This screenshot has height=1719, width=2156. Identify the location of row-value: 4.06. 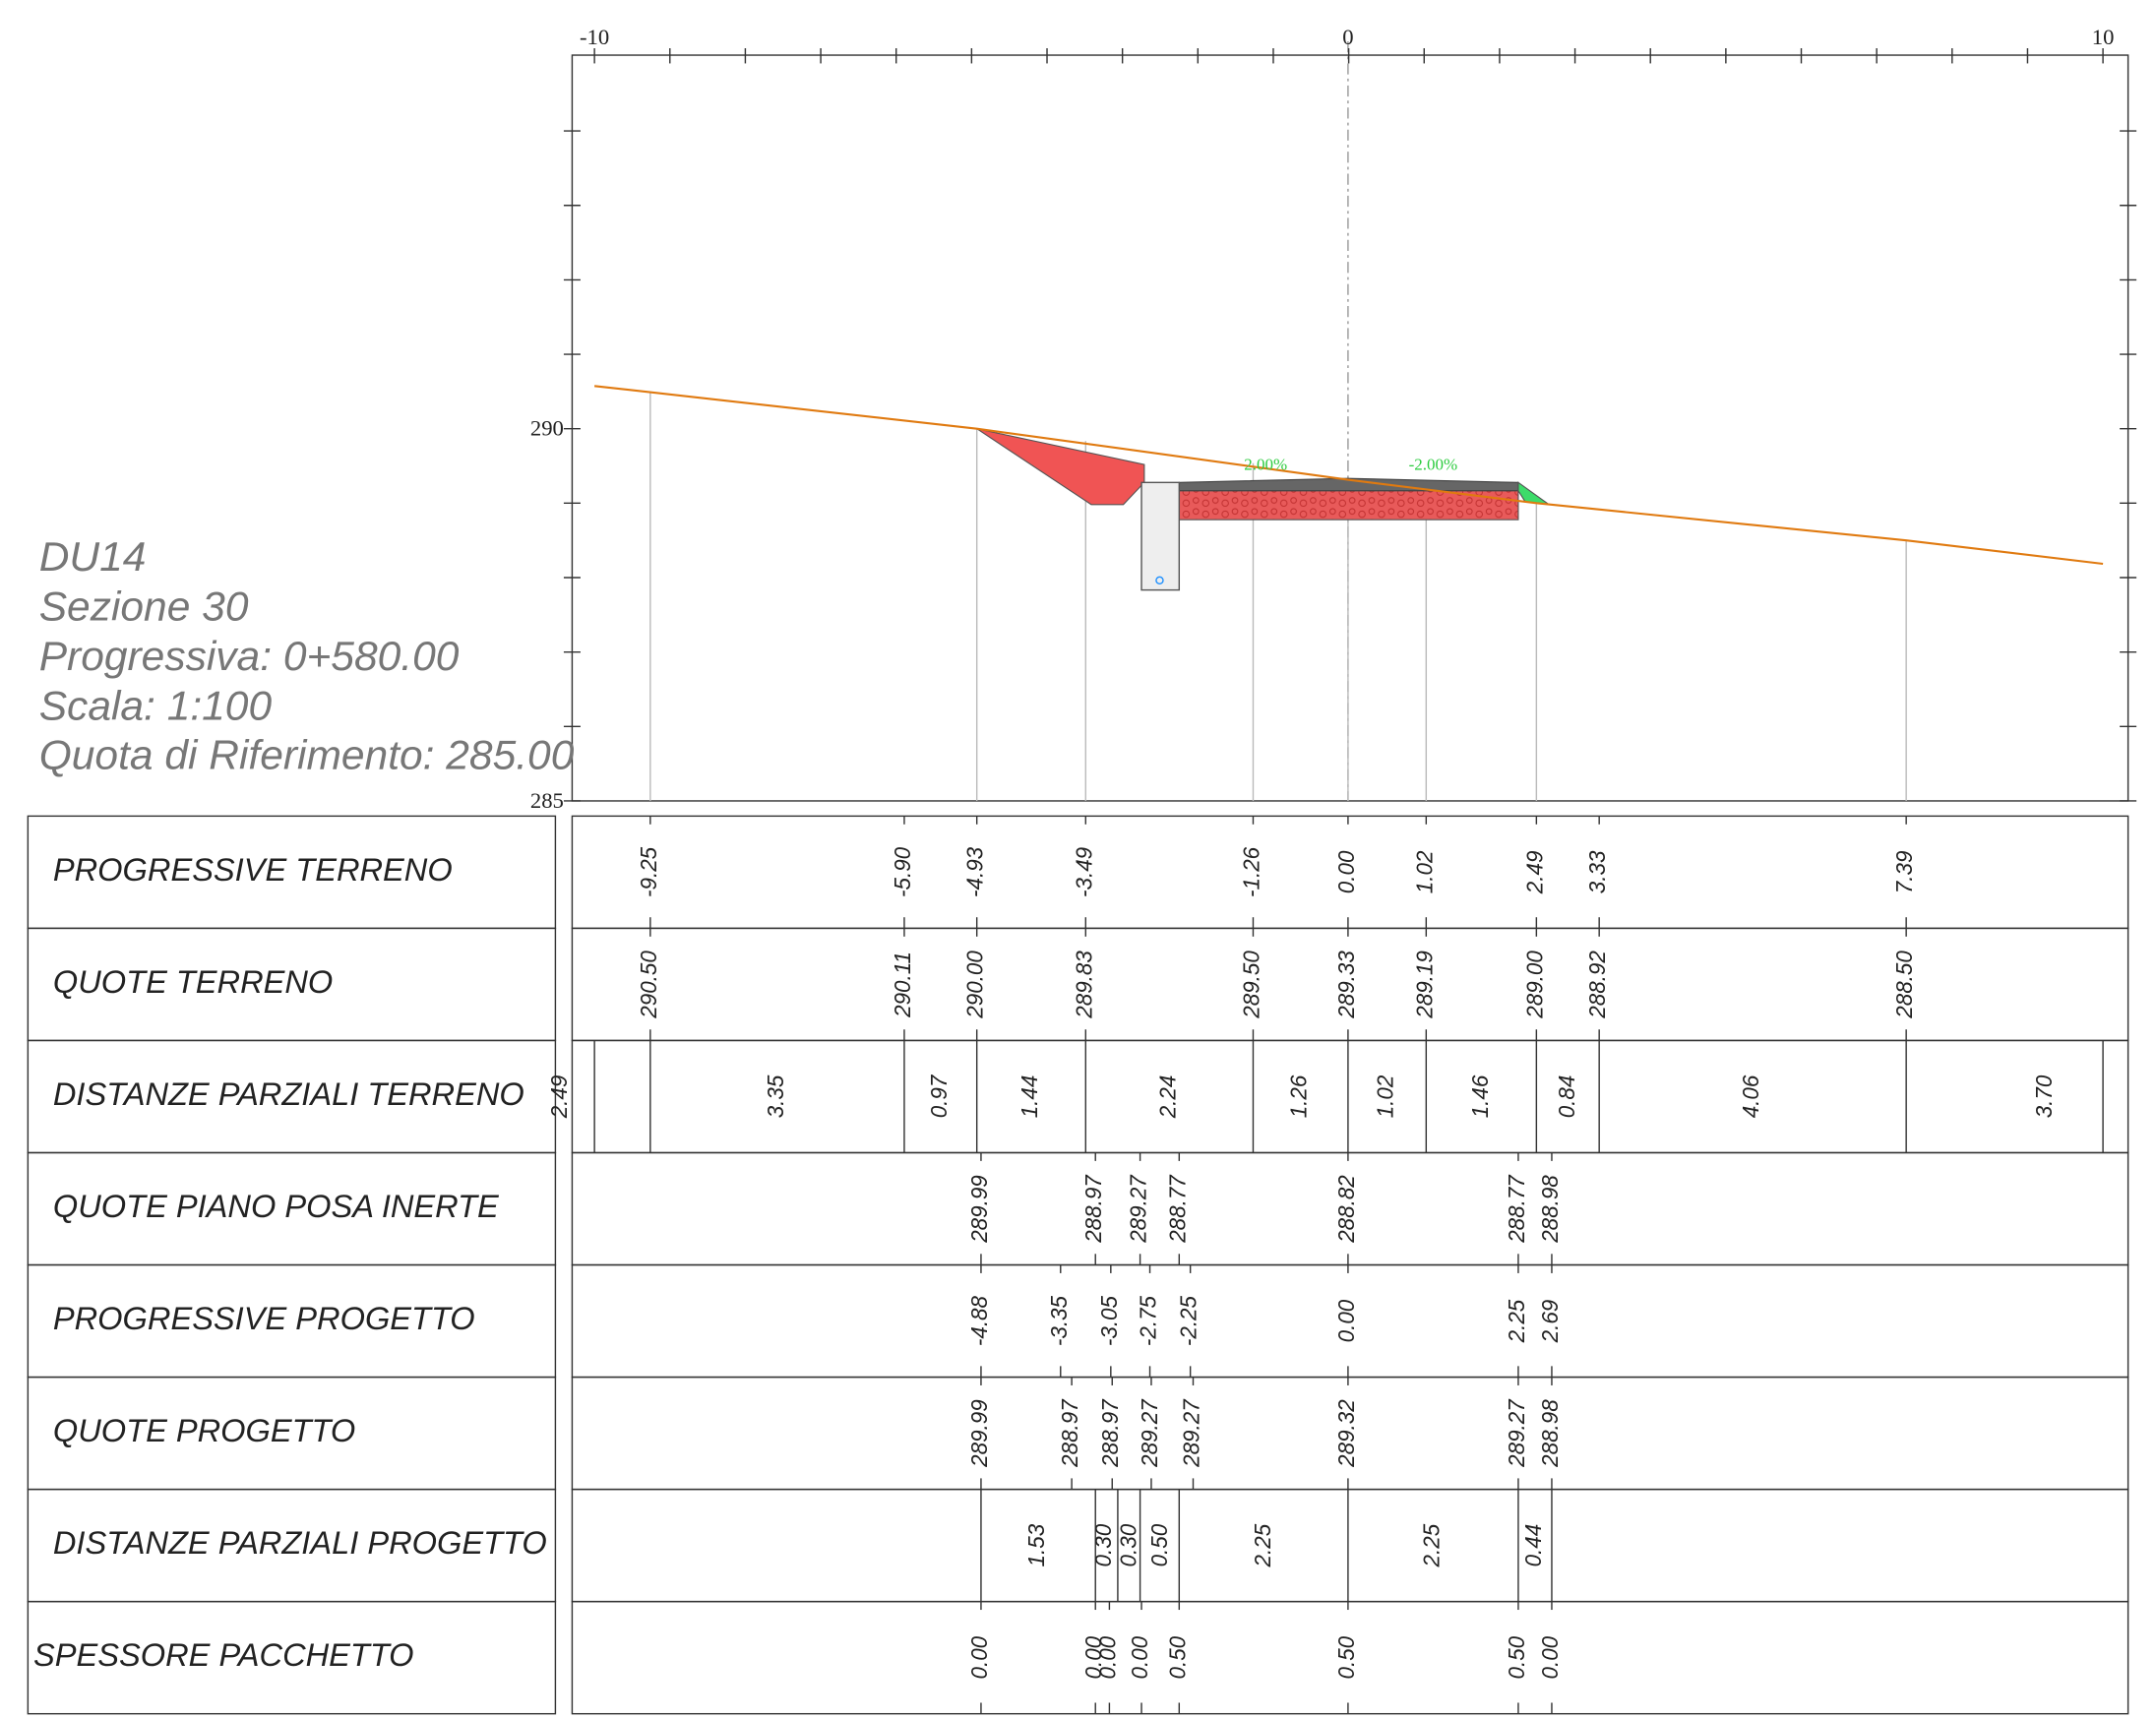
(1751, 1096).